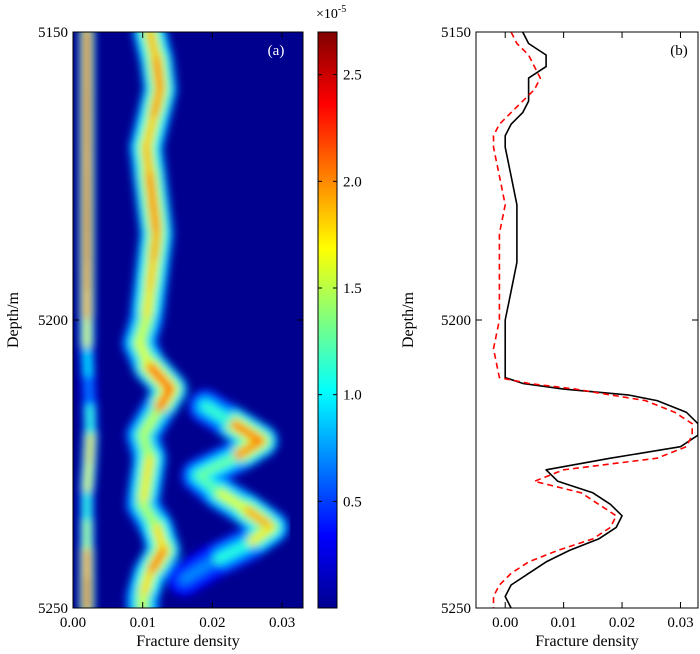  I want to click on panel-b-y-axis-label: Depth/m, so click(408, 319).